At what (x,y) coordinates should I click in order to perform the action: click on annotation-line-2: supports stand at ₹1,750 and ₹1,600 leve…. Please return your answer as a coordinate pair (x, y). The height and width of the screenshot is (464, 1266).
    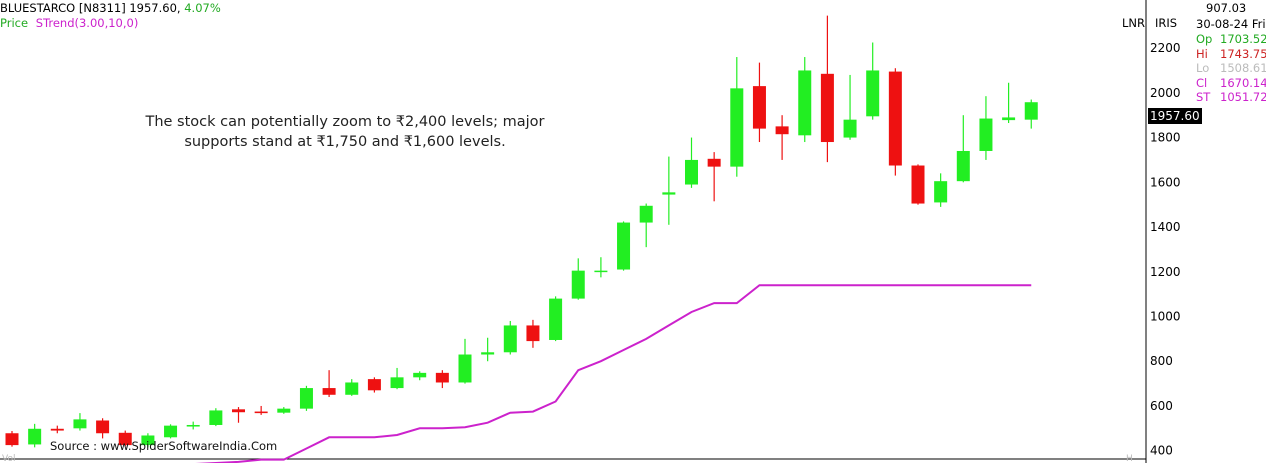
    Looking at the image, I should click on (345, 142).